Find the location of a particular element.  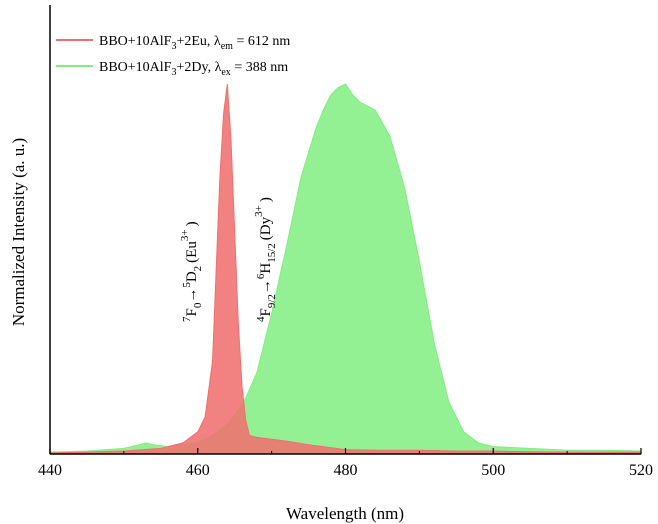

eu-arrow: → is located at coordinates (192, 295).